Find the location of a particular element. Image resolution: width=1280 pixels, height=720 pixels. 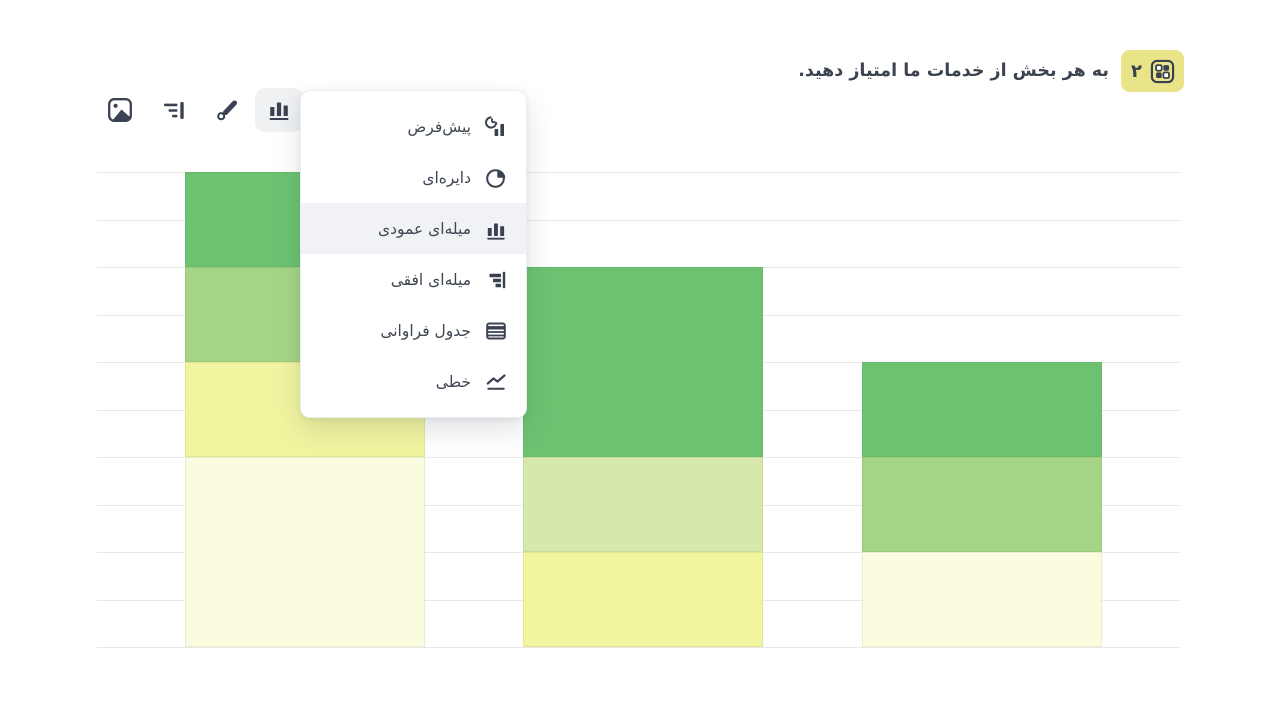

question-badge: ۲ is located at coordinates (1152, 71).